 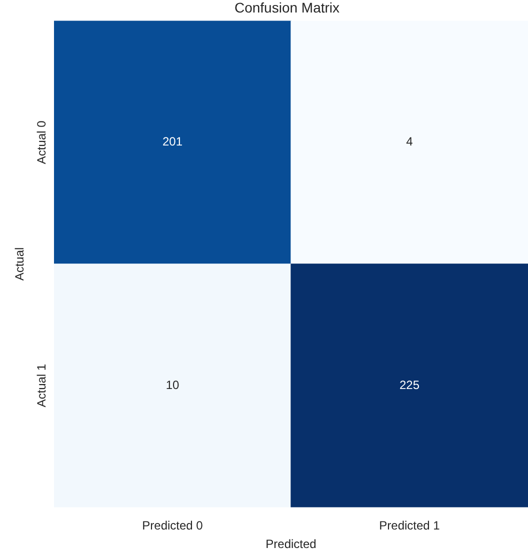 What do you see at coordinates (409, 525) in the screenshot?
I see `x-tick-label: Predicted 1` at bounding box center [409, 525].